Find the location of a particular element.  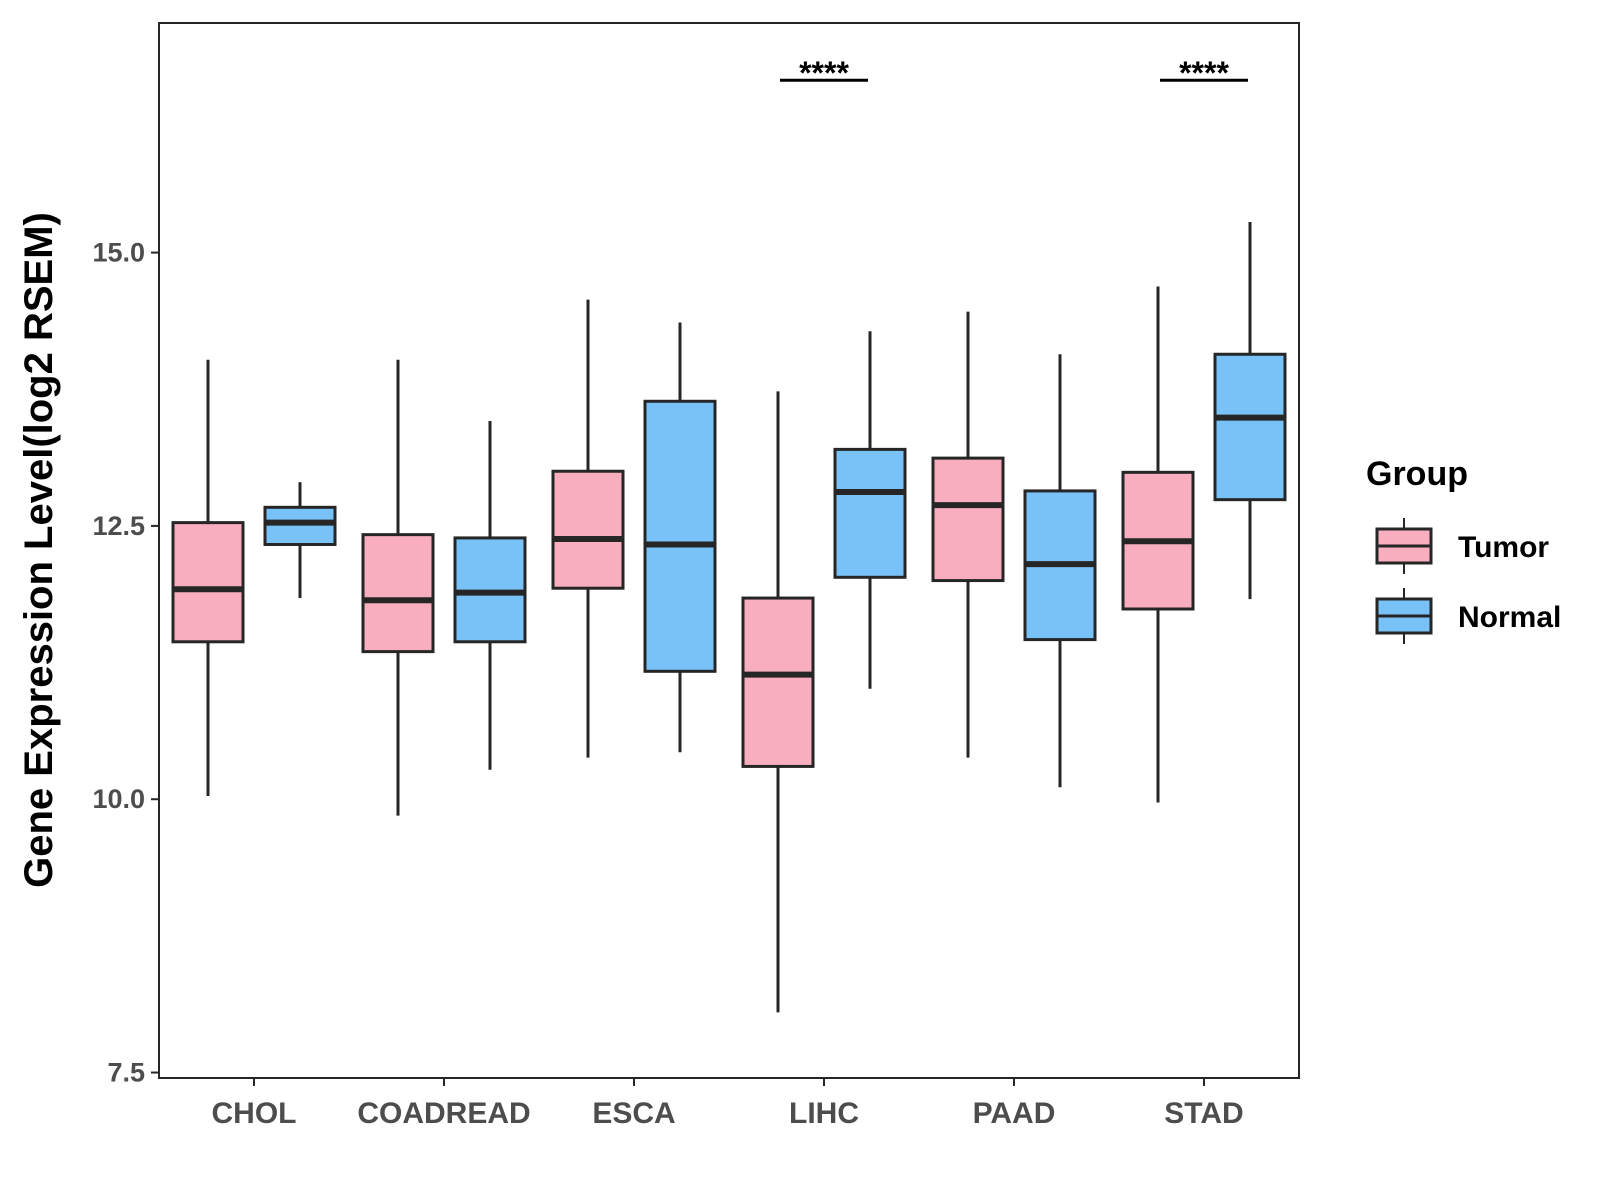

box-normal-coadread is located at coordinates (490, 595).